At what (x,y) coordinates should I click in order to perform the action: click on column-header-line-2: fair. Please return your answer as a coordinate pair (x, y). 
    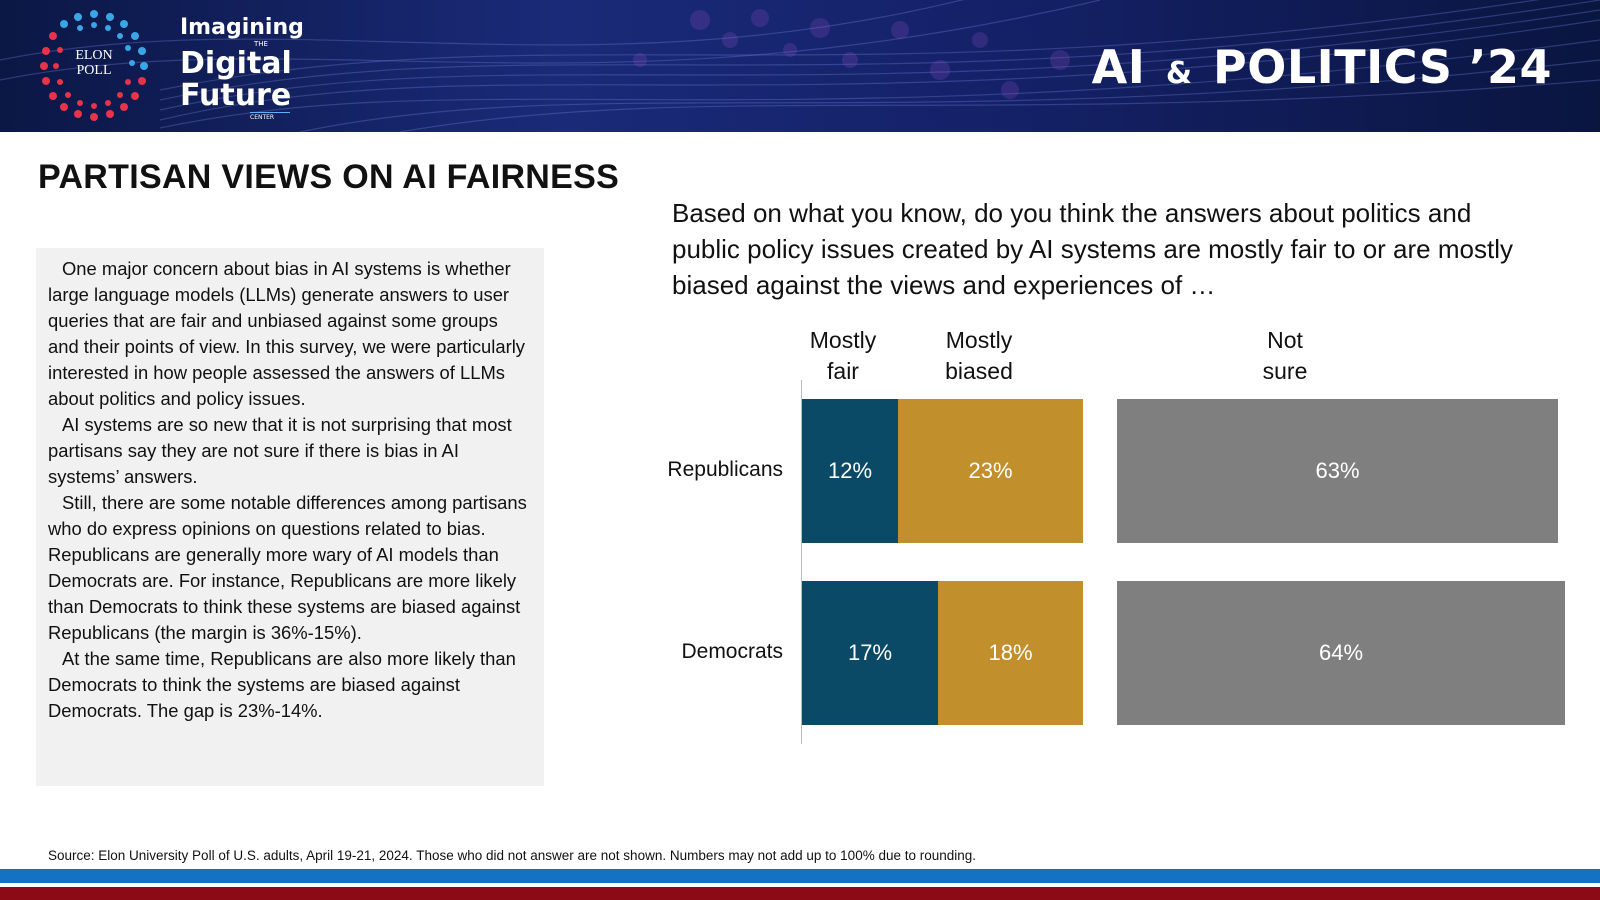
    Looking at the image, I should click on (843, 371).